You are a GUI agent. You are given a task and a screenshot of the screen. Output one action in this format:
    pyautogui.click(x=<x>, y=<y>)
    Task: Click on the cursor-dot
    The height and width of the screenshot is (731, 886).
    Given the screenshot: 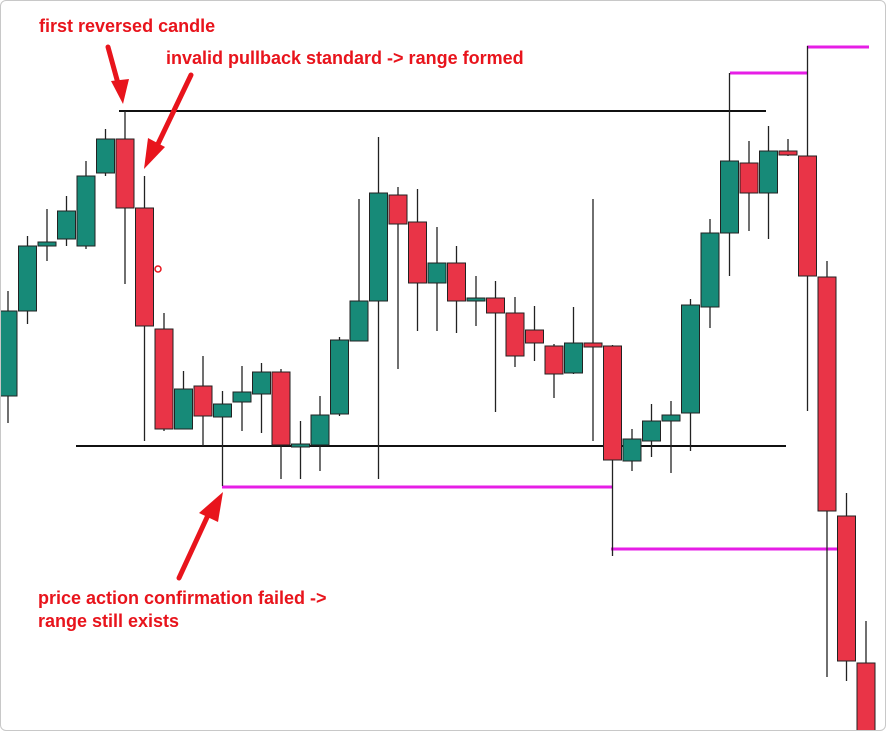 What is the action you would take?
    pyautogui.click(x=158, y=269)
    